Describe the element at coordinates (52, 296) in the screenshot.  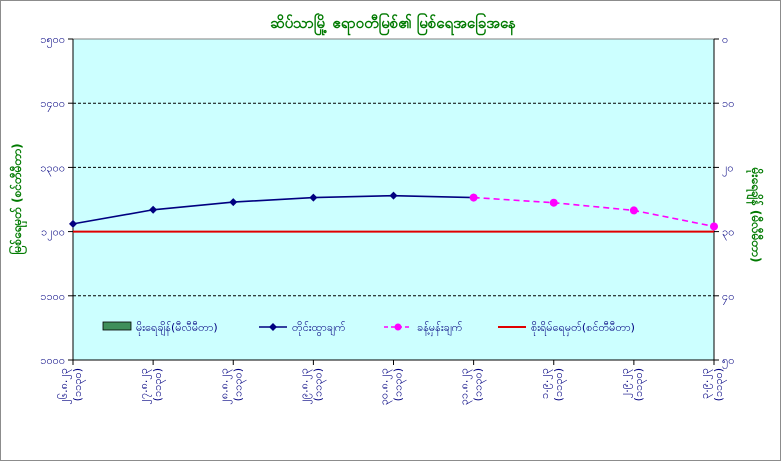
I see `y-tick-label: ၁၁၀၀` at that location.